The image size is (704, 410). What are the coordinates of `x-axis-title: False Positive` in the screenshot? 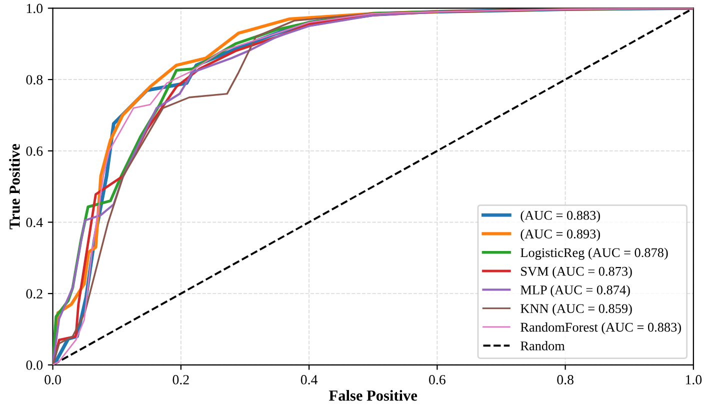 It's located at (373, 395).